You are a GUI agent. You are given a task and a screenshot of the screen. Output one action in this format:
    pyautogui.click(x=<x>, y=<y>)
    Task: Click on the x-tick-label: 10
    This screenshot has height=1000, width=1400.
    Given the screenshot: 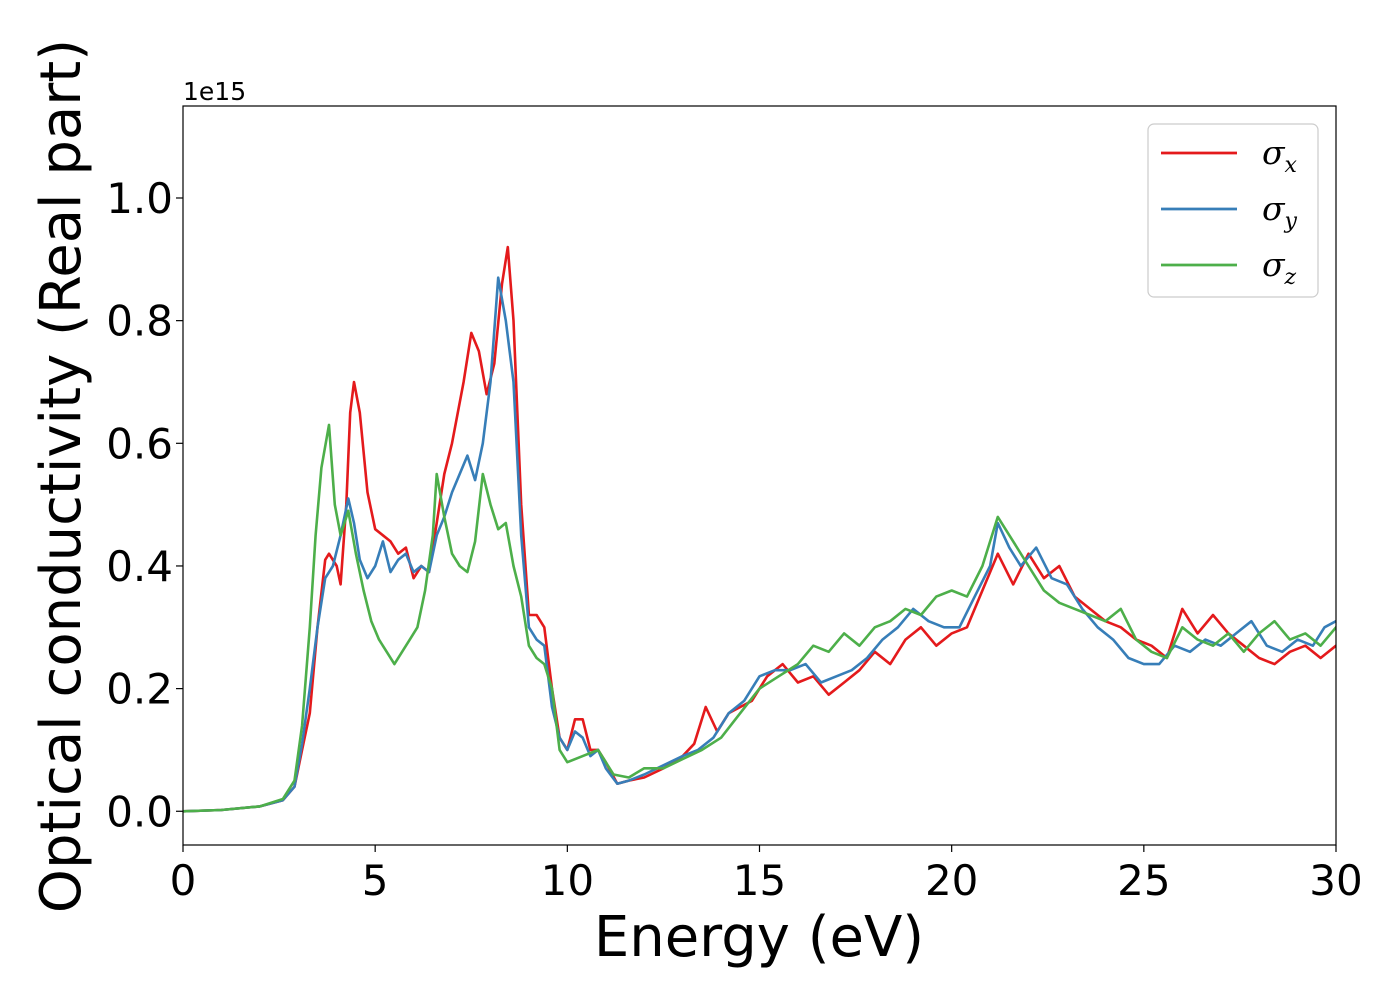 What is the action you would take?
    pyautogui.click(x=567, y=880)
    